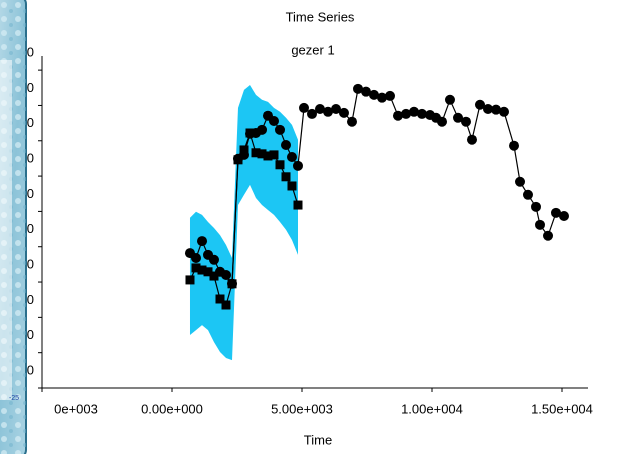  I want to click on x-tick-label: 1.00e+004, so click(432, 408).